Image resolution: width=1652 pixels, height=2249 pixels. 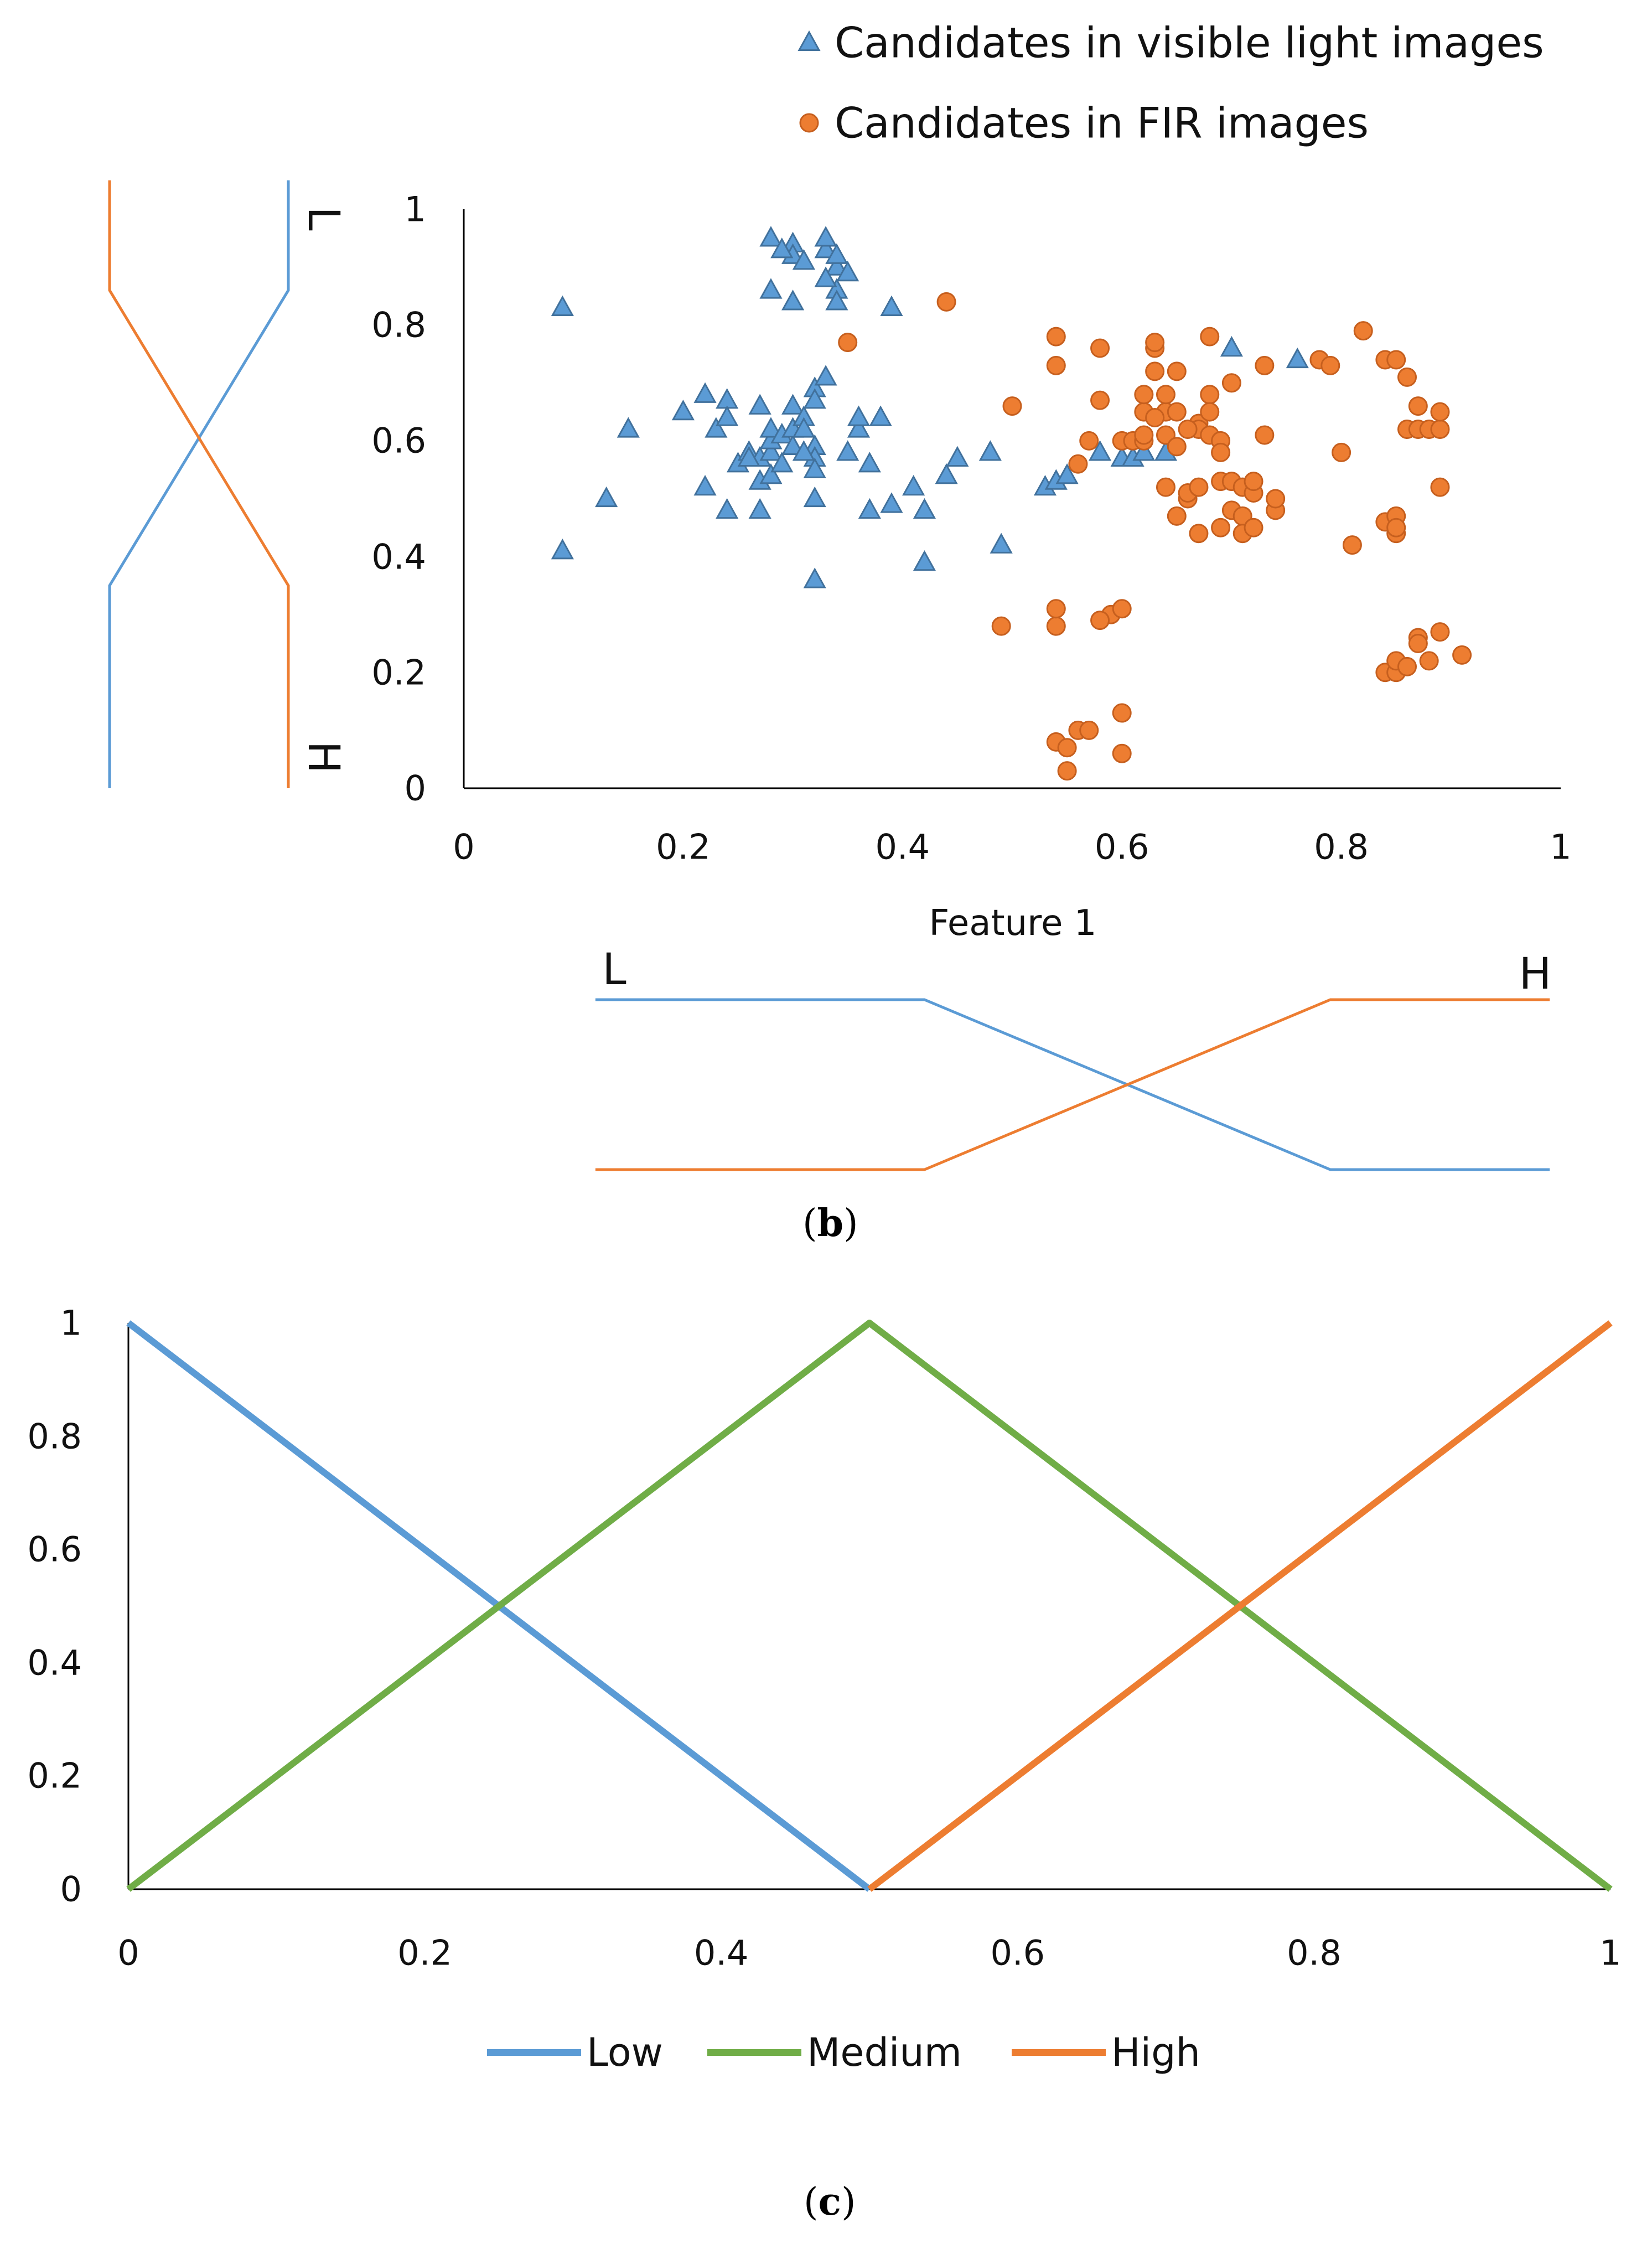 I want to click on b-x-tick-label: 0.2, so click(x=683, y=846).